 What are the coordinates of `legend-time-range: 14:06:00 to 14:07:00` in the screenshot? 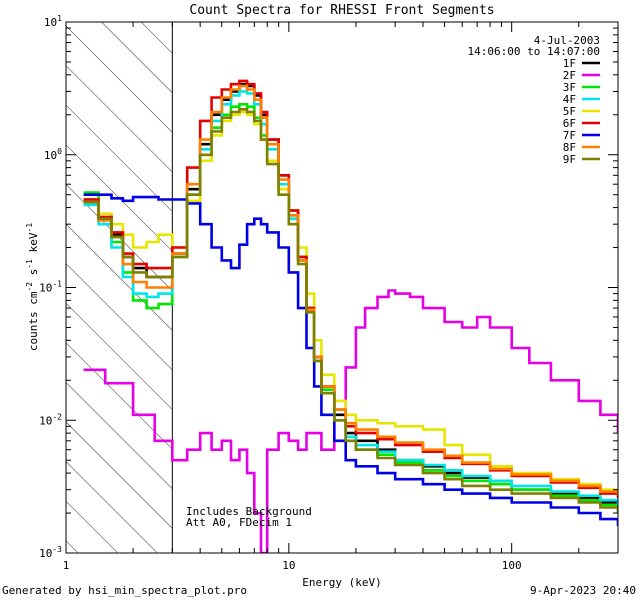 It's located at (534, 51).